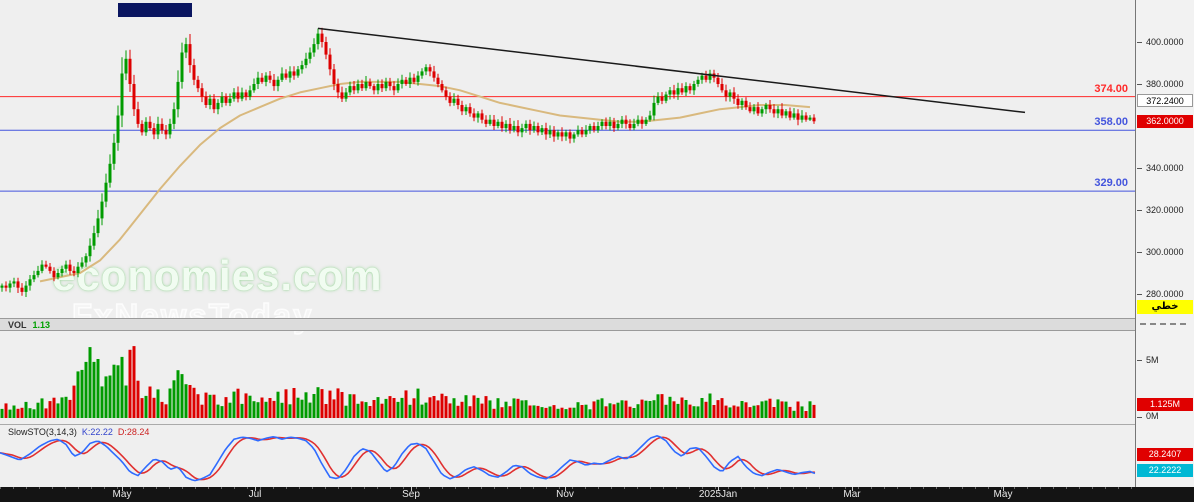 This screenshot has height=502, width=1194. Describe the element at coordinates (78, 432) in the screenshot. I see `stochastic-pane-title: SlowSTO(3,14,3) K:22.22 D:28.24` at that location.